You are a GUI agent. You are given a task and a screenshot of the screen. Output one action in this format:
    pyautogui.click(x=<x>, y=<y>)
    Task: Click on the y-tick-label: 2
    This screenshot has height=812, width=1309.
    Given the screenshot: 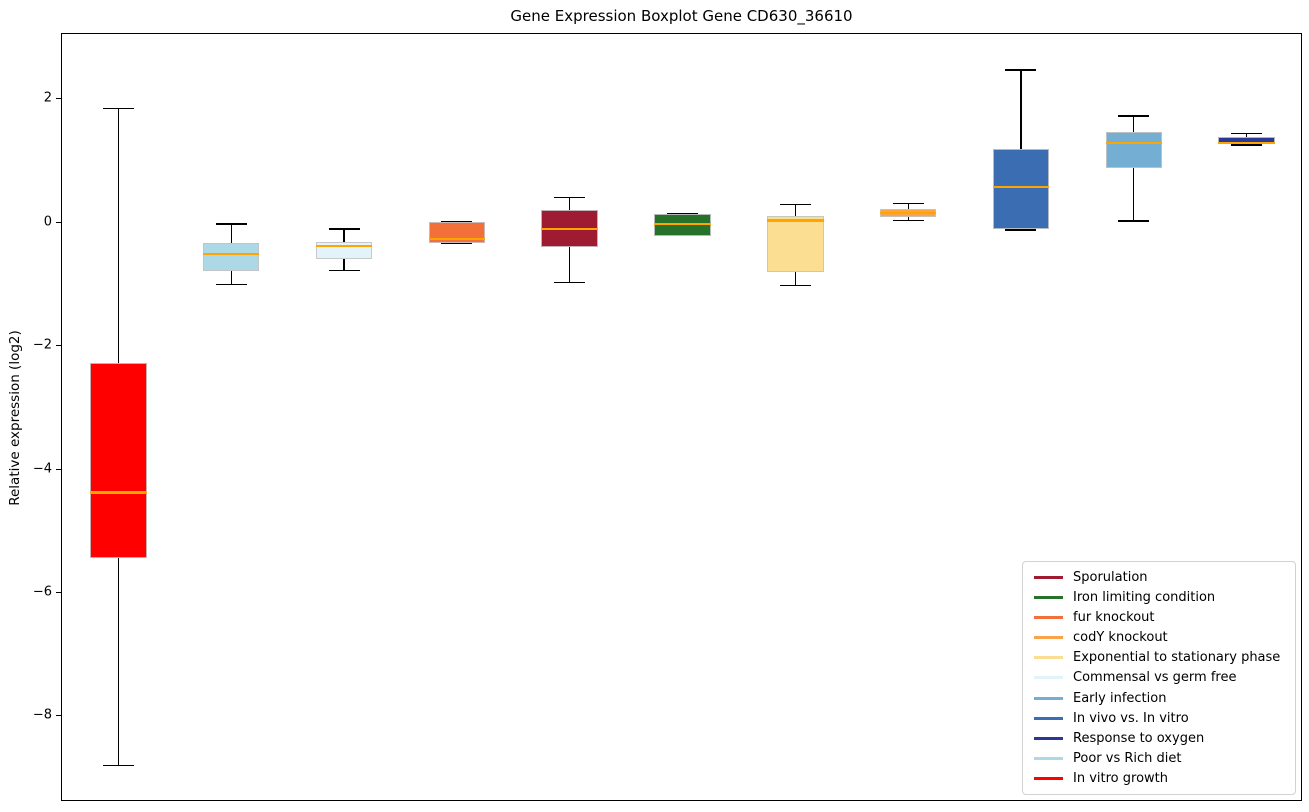 What is the action you would take?
    pyautogui.click(x=47, y=98)
    